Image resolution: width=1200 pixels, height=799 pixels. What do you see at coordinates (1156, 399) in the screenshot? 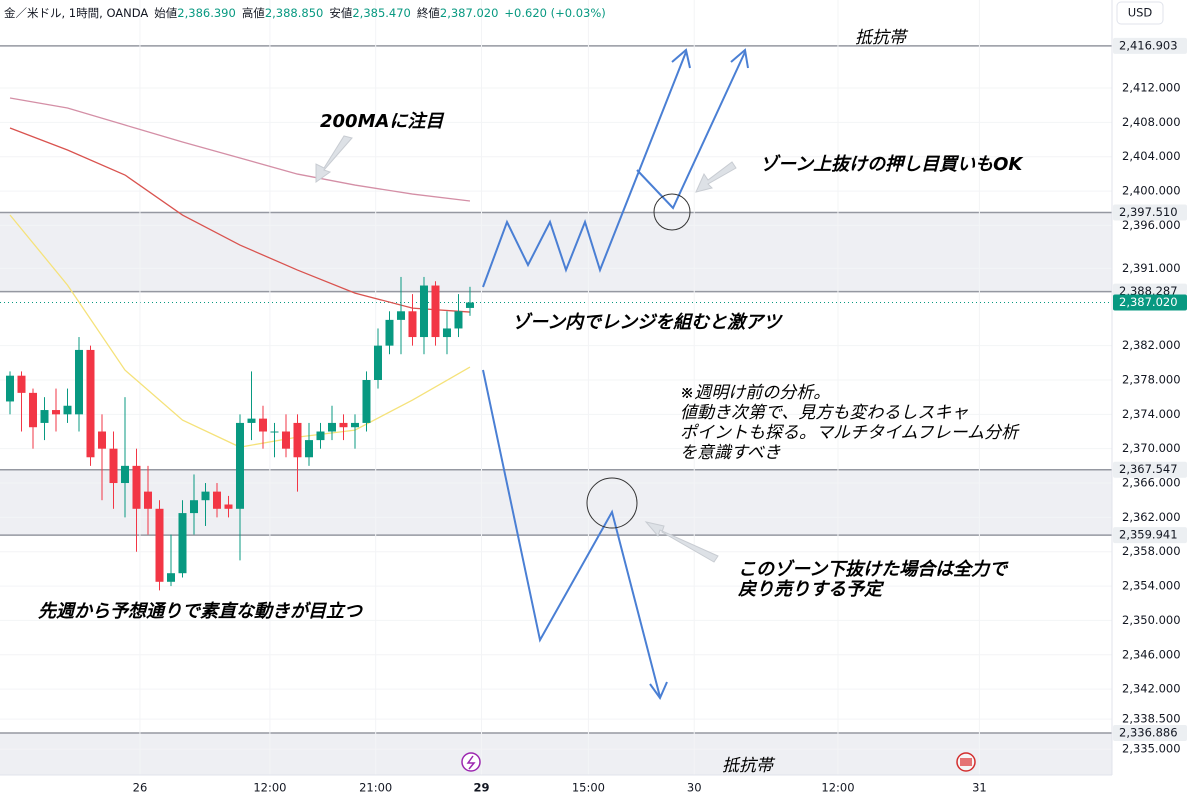
I see `price-axis-bg` at bounding box center [1156, 399].